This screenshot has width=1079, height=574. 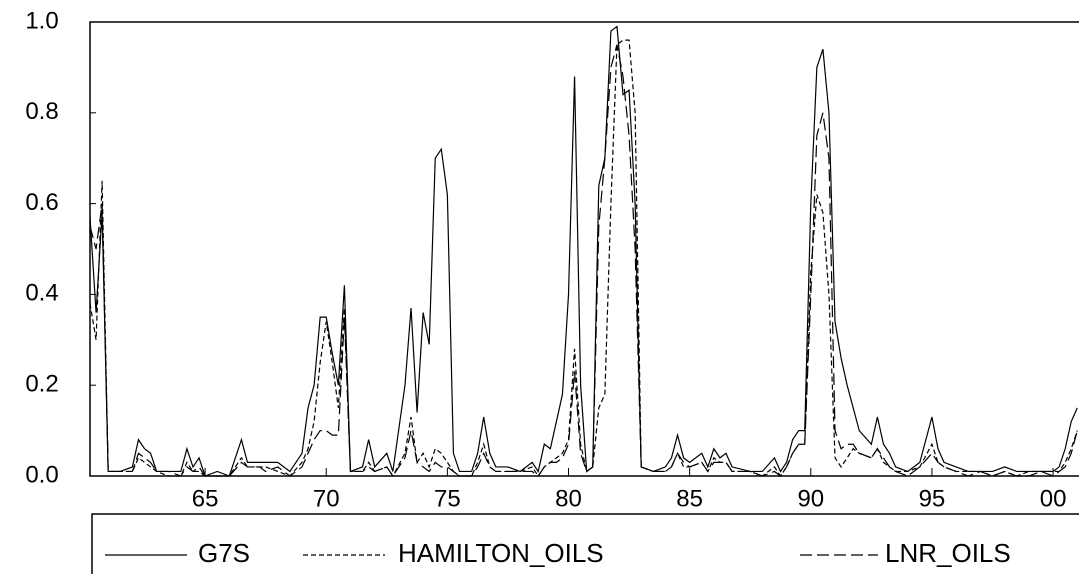 I want to click on y-tick-label: 0.8, so click(x=41, y=111).